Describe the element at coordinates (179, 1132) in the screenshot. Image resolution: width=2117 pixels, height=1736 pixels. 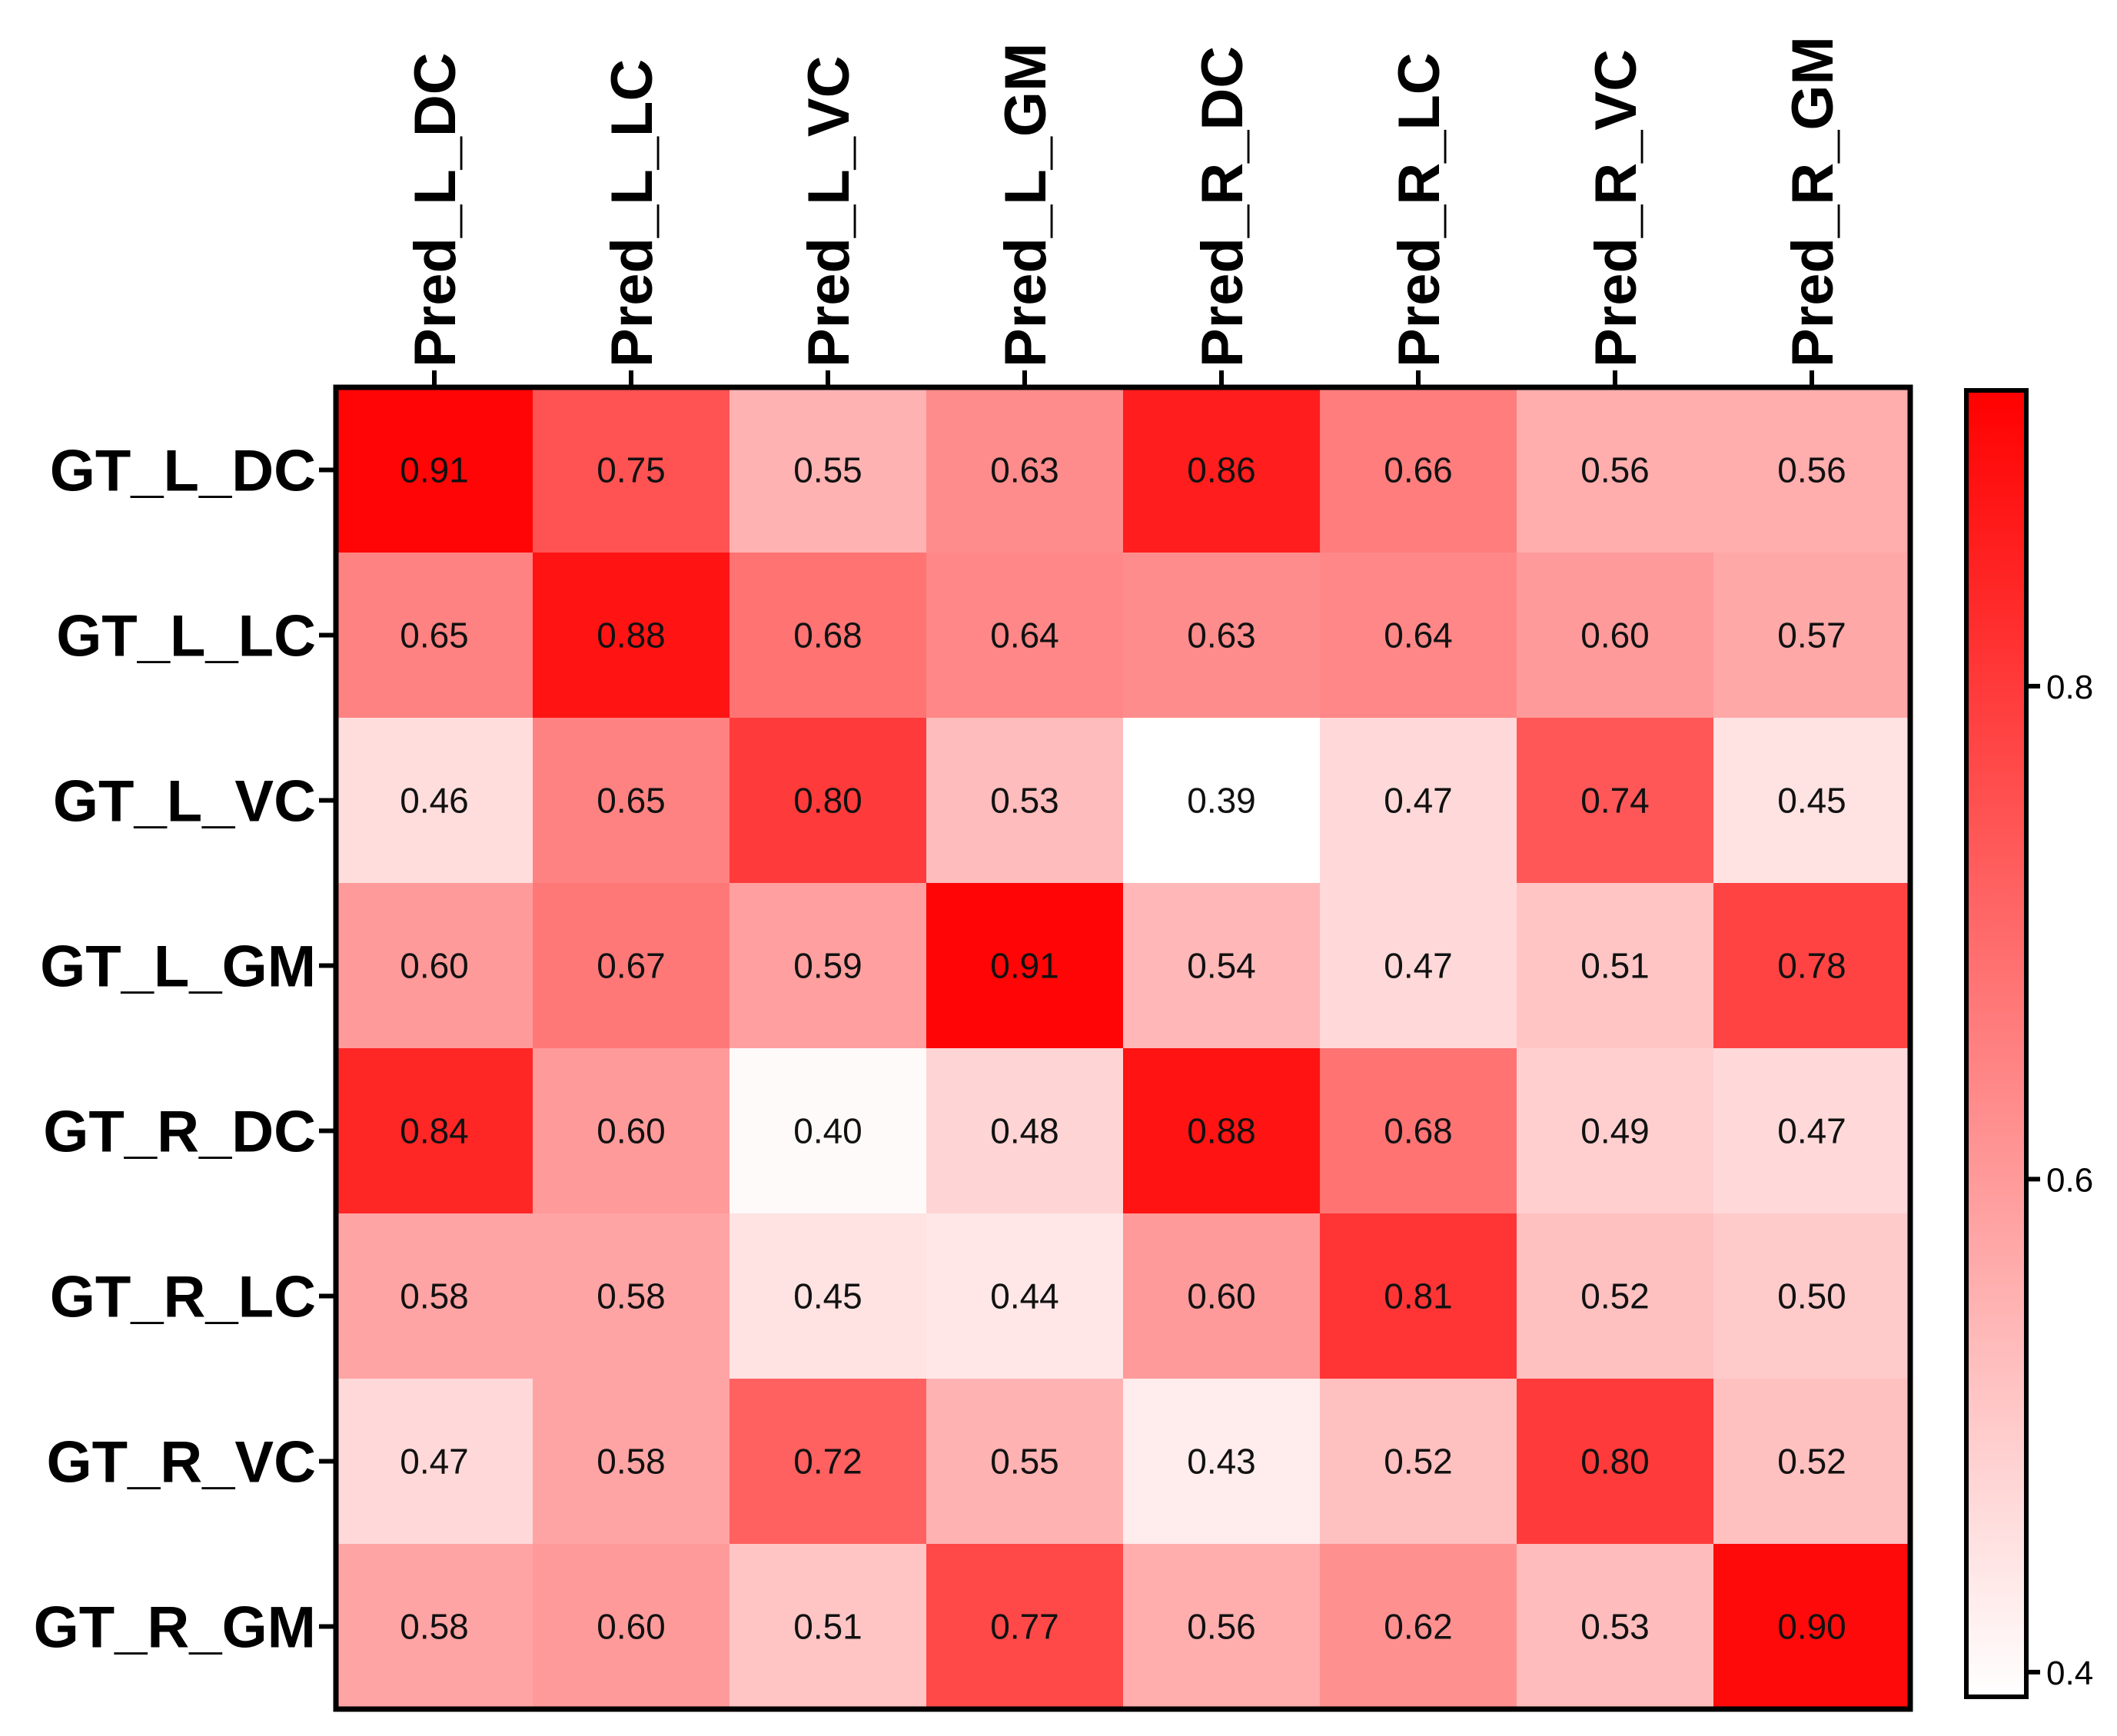
I see `row-label: GT_R_DC` at that location.